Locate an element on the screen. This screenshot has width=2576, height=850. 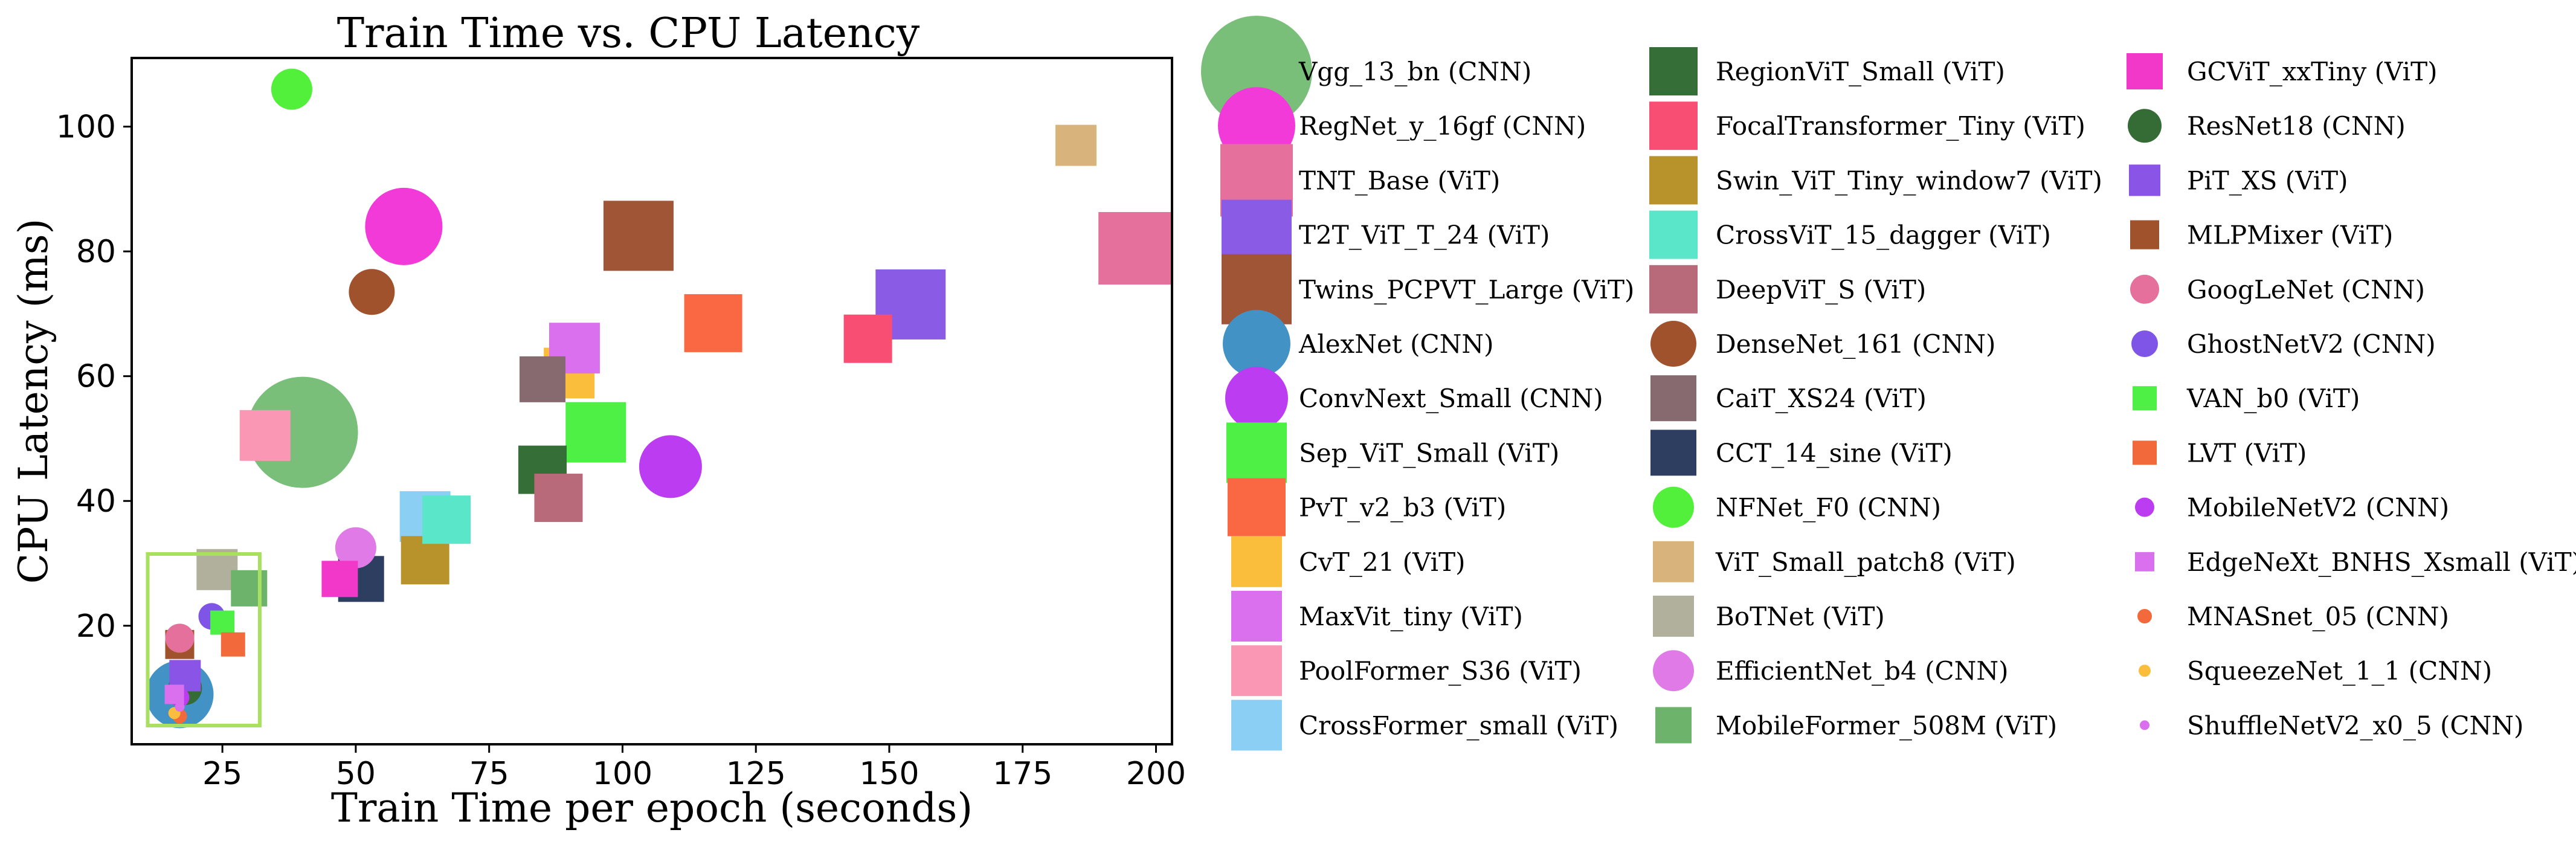
legend-label: GCViT_xxTiny (ViT) is located at coordinates (2312, 71).